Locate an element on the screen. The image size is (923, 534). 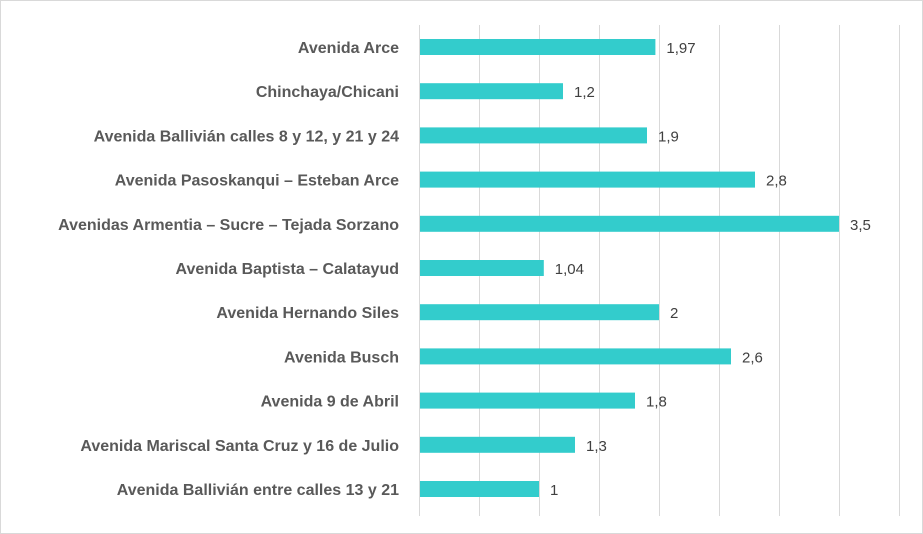
category-label: Avenida Arce is located at coordinates (348, 48).